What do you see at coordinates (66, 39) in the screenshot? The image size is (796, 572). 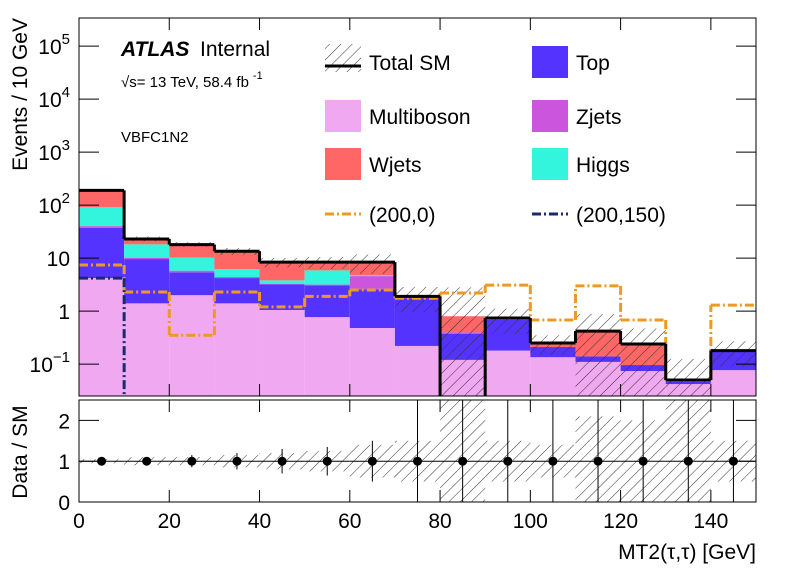 I see `y-tick-exponent: 5` at bounding box center [66, 39].